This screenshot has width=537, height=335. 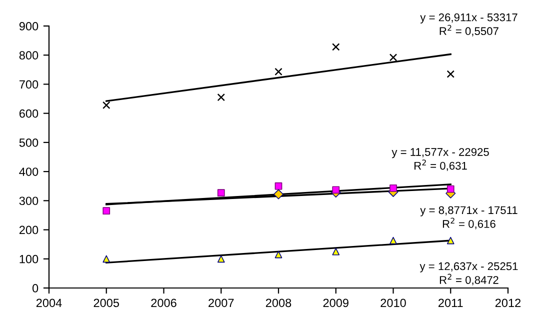 What do you see at coordinates (469, 218) in the screenshot?
I see `annotation: y = 8,8771x - 17511 R$^{2}$ = 0,616` at bounding box center [469, 218].